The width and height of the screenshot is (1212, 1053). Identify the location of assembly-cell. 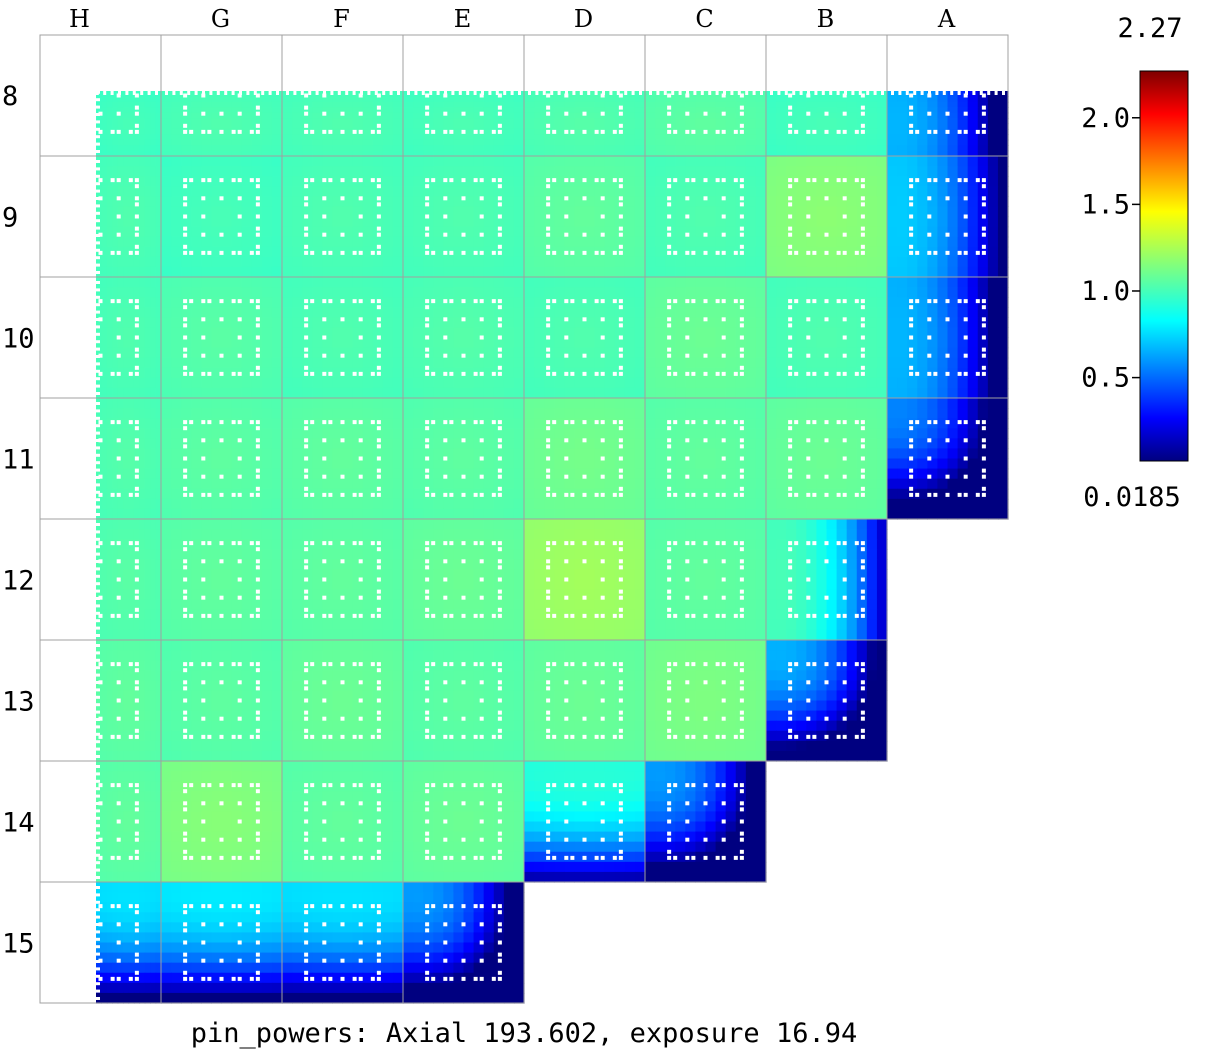
(222, 338).